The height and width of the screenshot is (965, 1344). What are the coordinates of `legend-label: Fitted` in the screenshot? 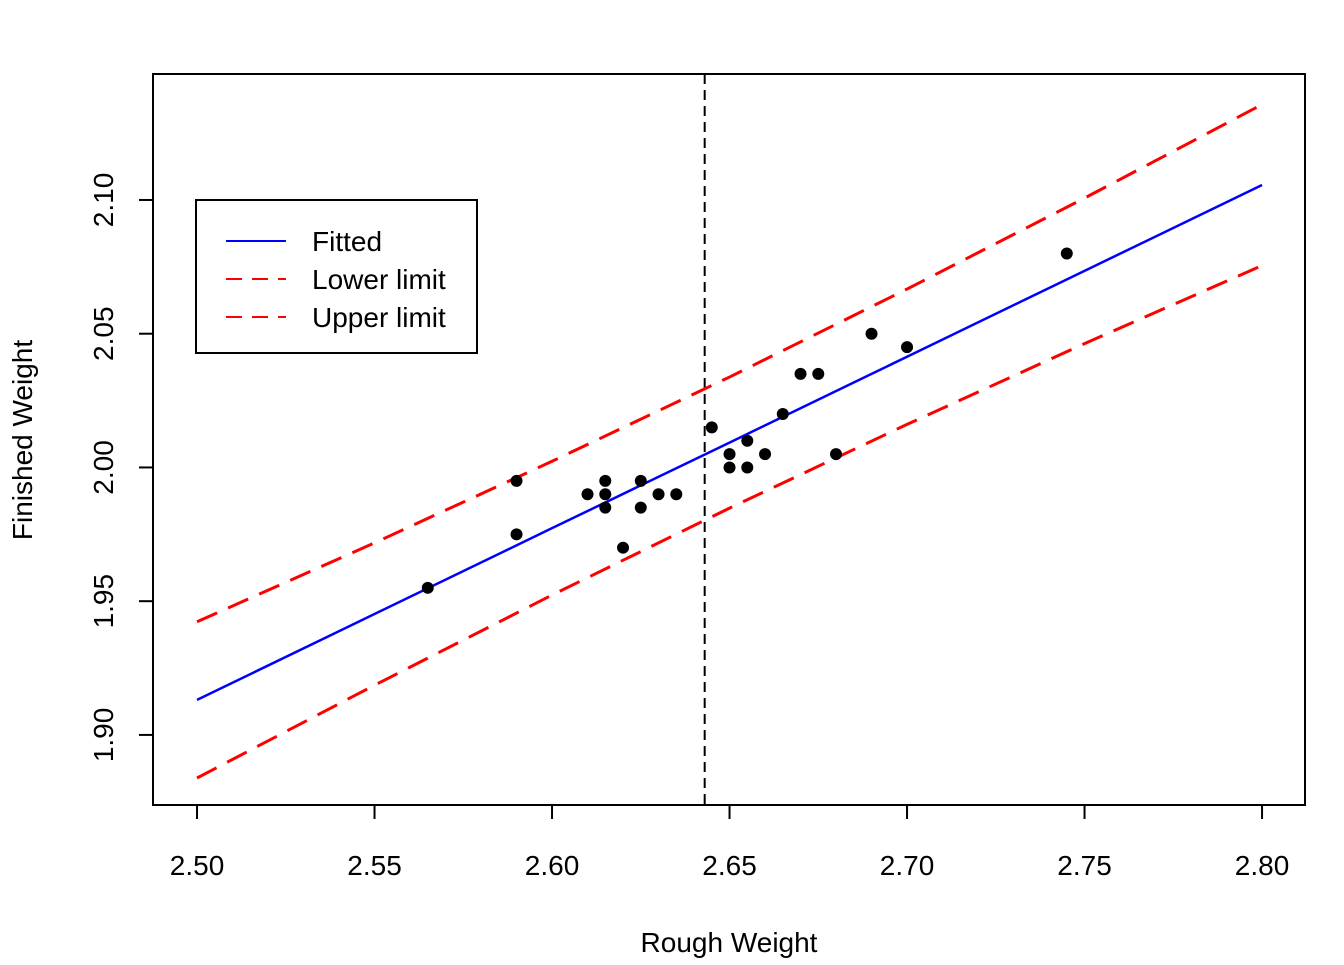 It's located at (347, 241).